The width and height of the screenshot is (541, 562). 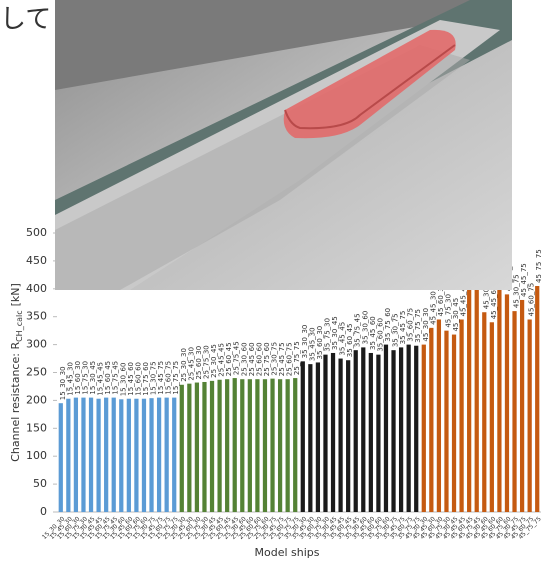 What do you see at coordinates (36, 455) in the screenshot?
I see `y-tick-label: 100` at bounding box center [36, 455].